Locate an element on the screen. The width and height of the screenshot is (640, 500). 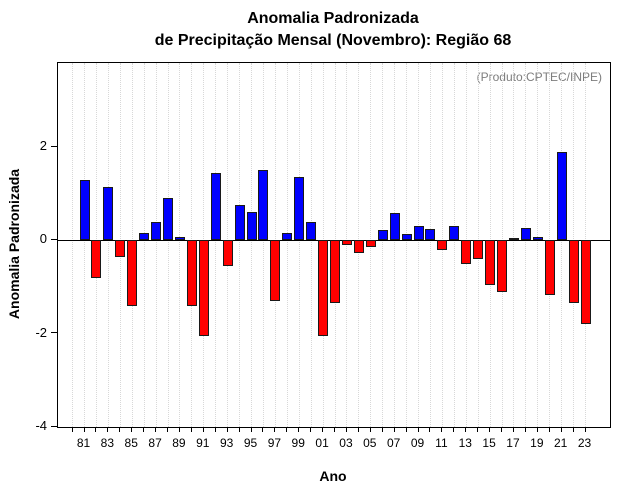
bar-1999 is located at coordinates (299, 209).